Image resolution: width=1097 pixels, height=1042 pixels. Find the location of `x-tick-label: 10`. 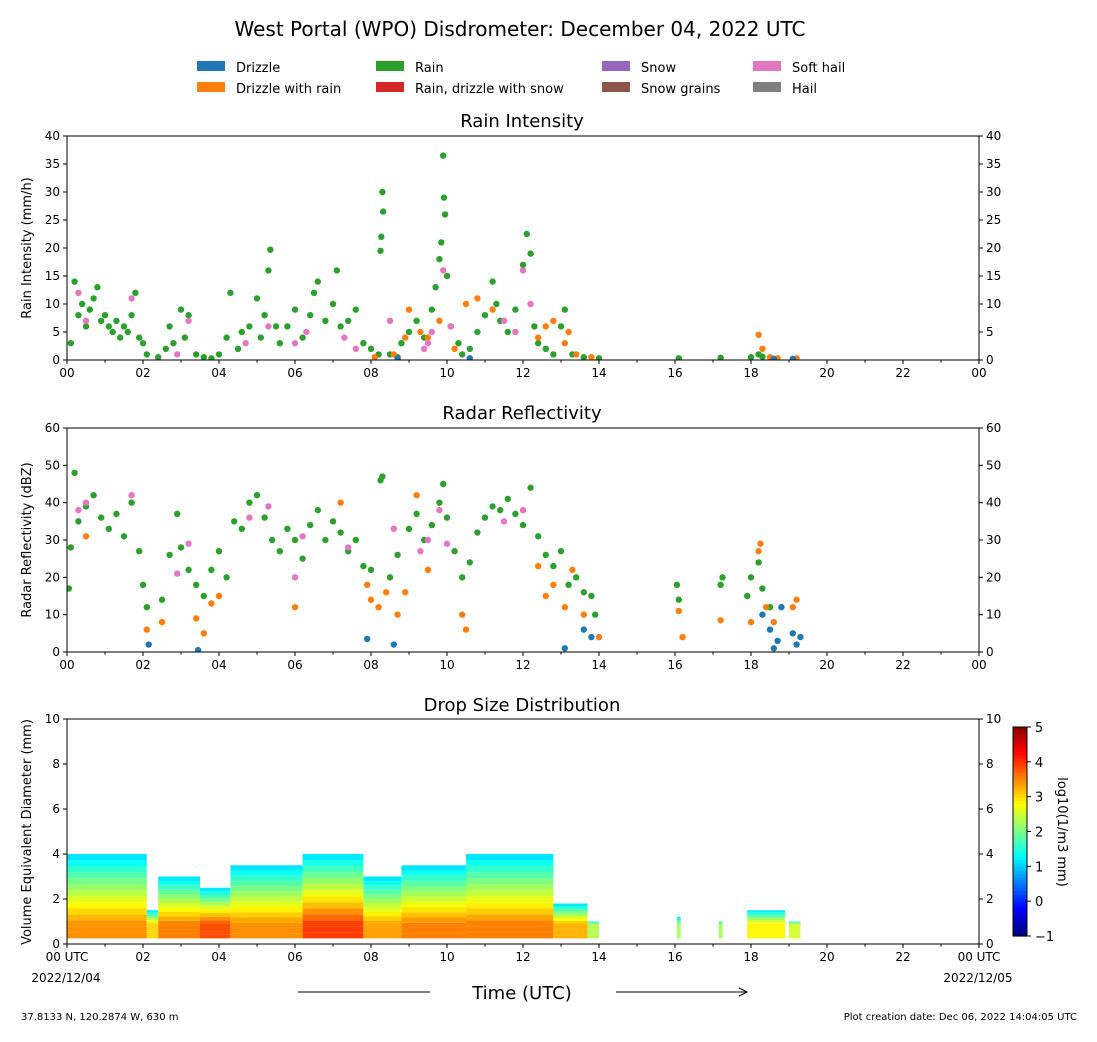

x-tick-label: 10 is located at coordinates (446, 957).